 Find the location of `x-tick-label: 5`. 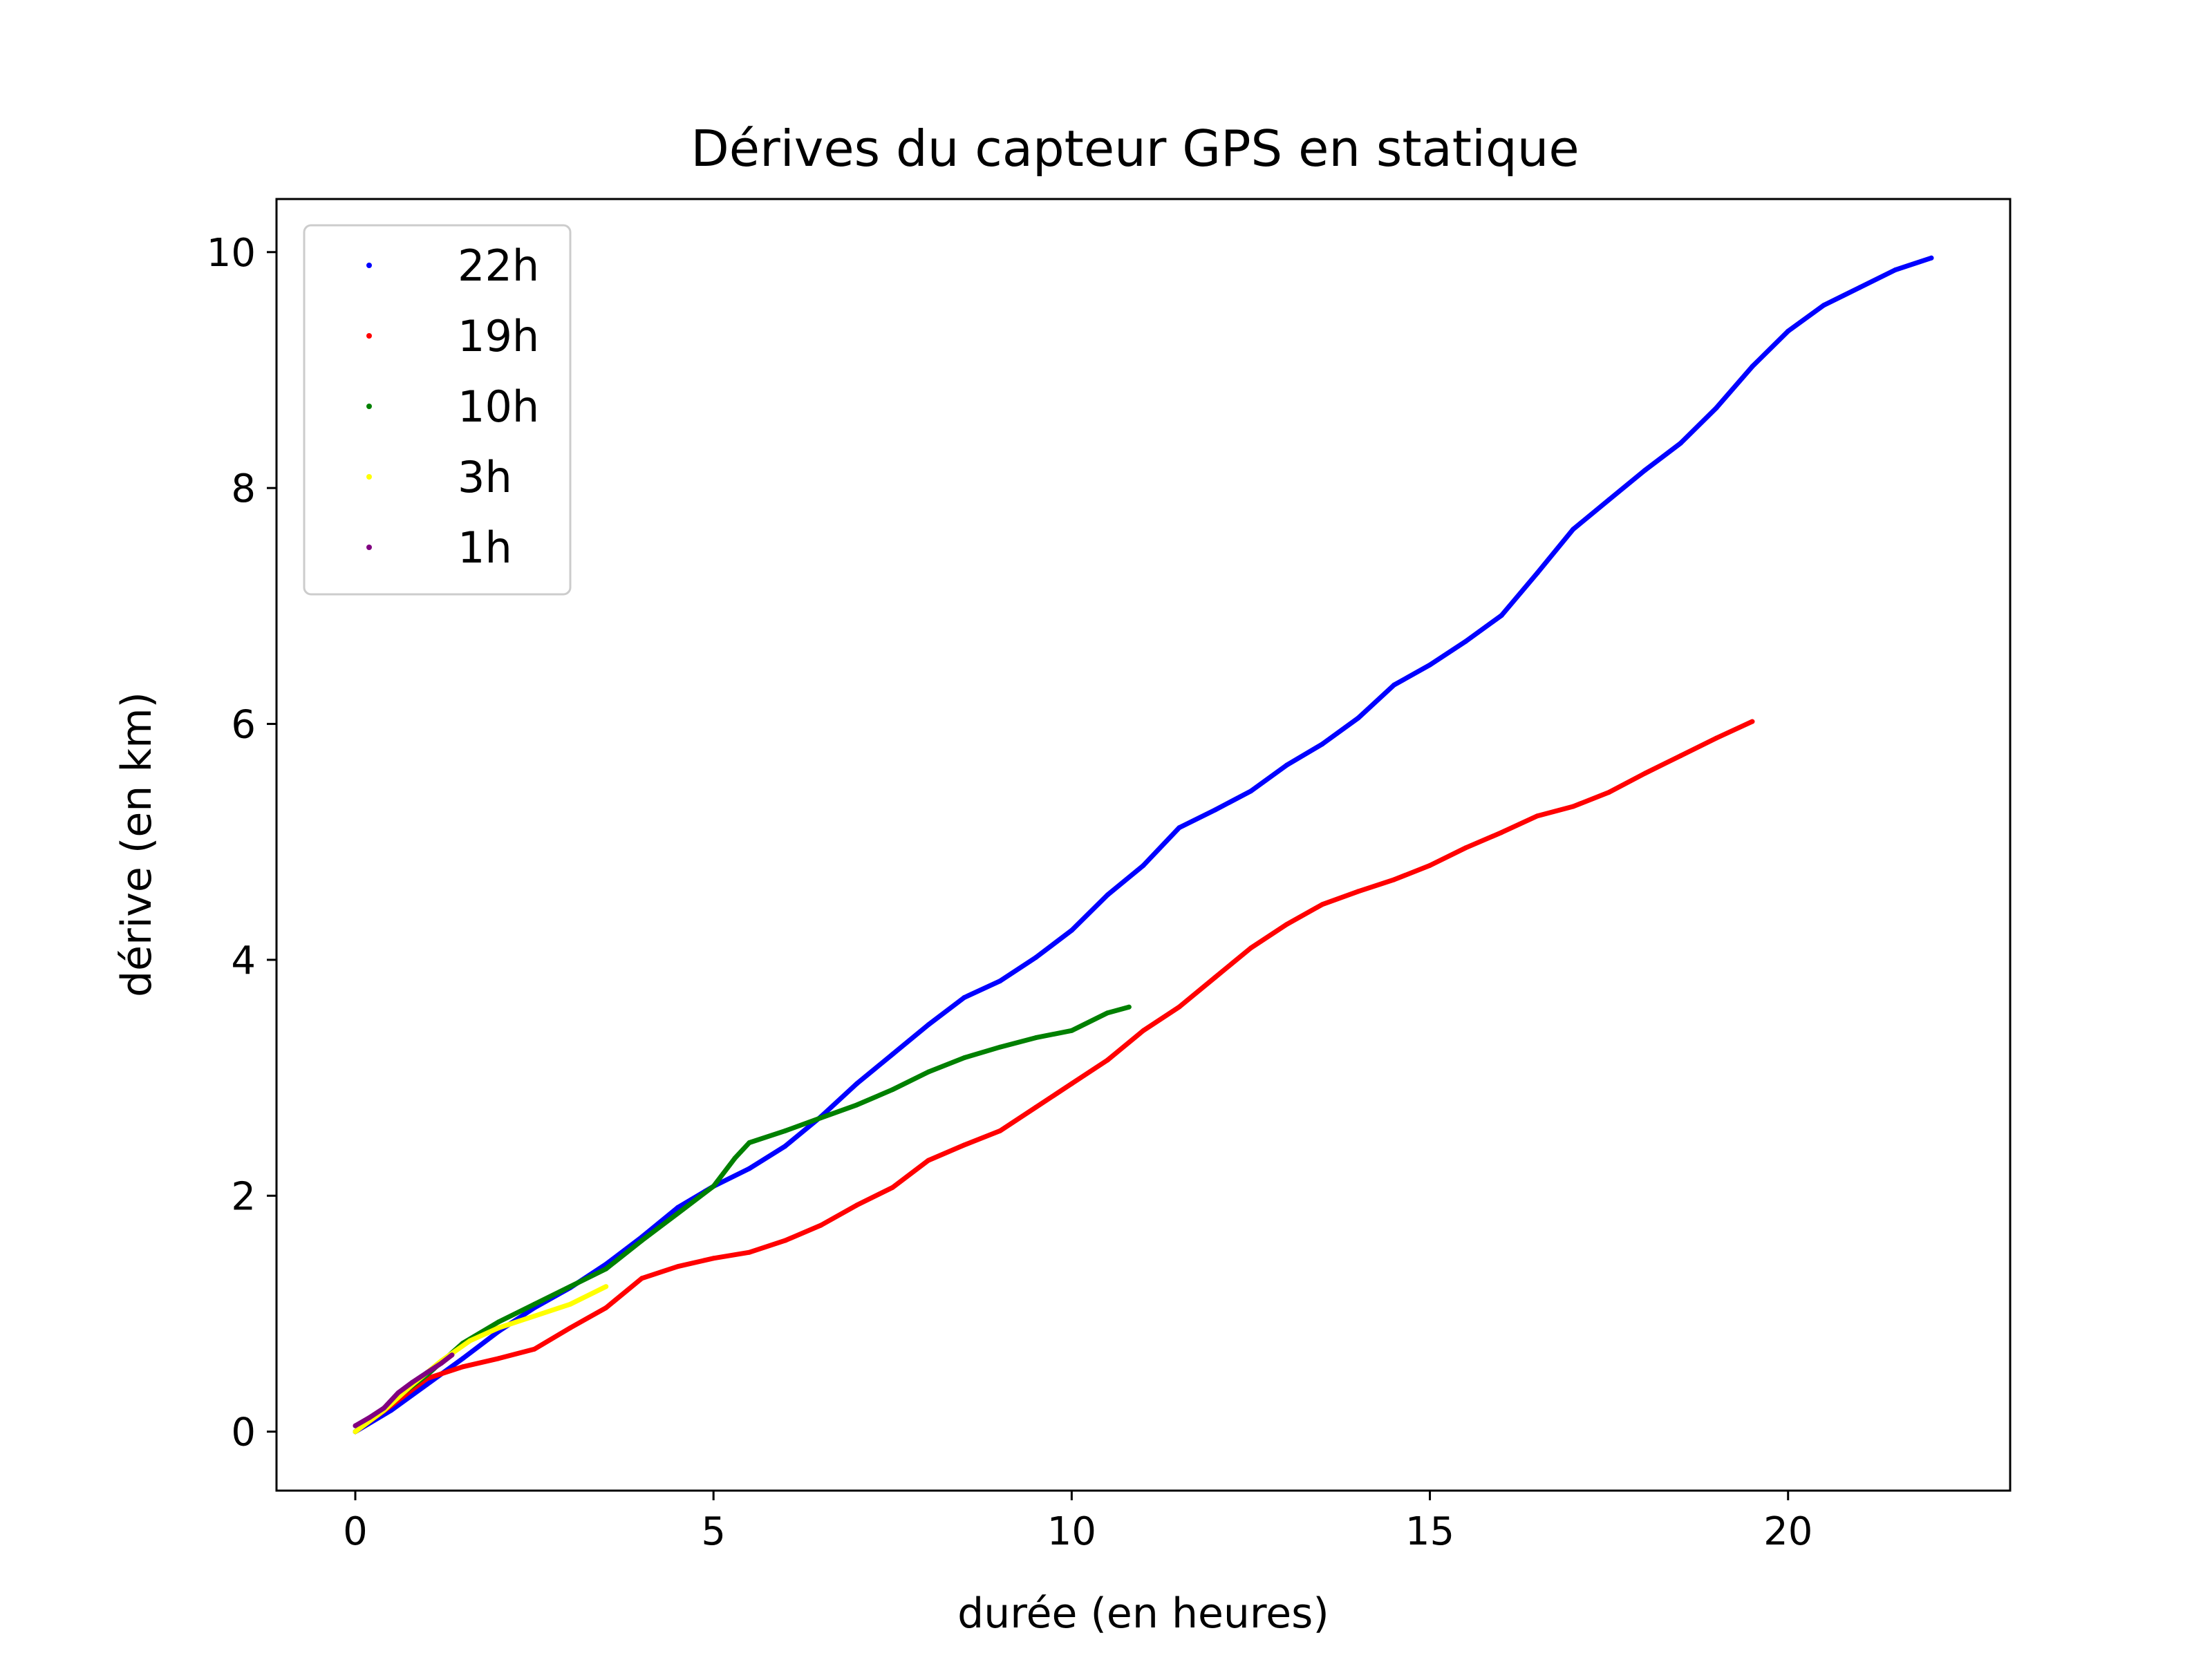

x-tick-label: 5 is located at coordinates (714, 1531).